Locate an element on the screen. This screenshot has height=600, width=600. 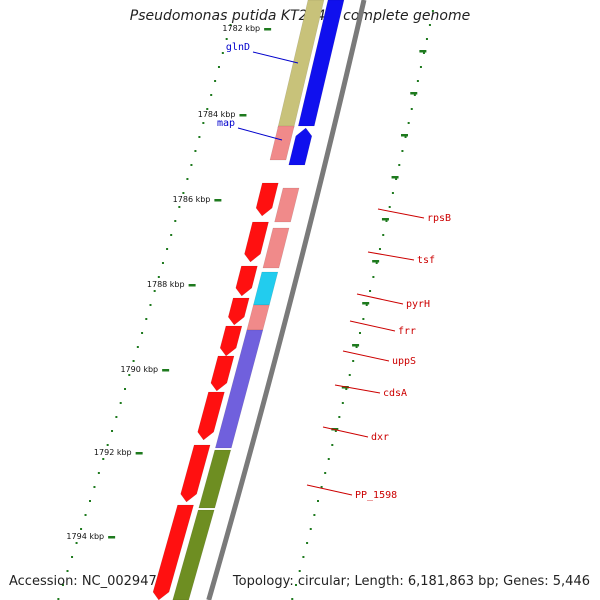
gene-label-frr: frr is located at coordinates (407, 331).